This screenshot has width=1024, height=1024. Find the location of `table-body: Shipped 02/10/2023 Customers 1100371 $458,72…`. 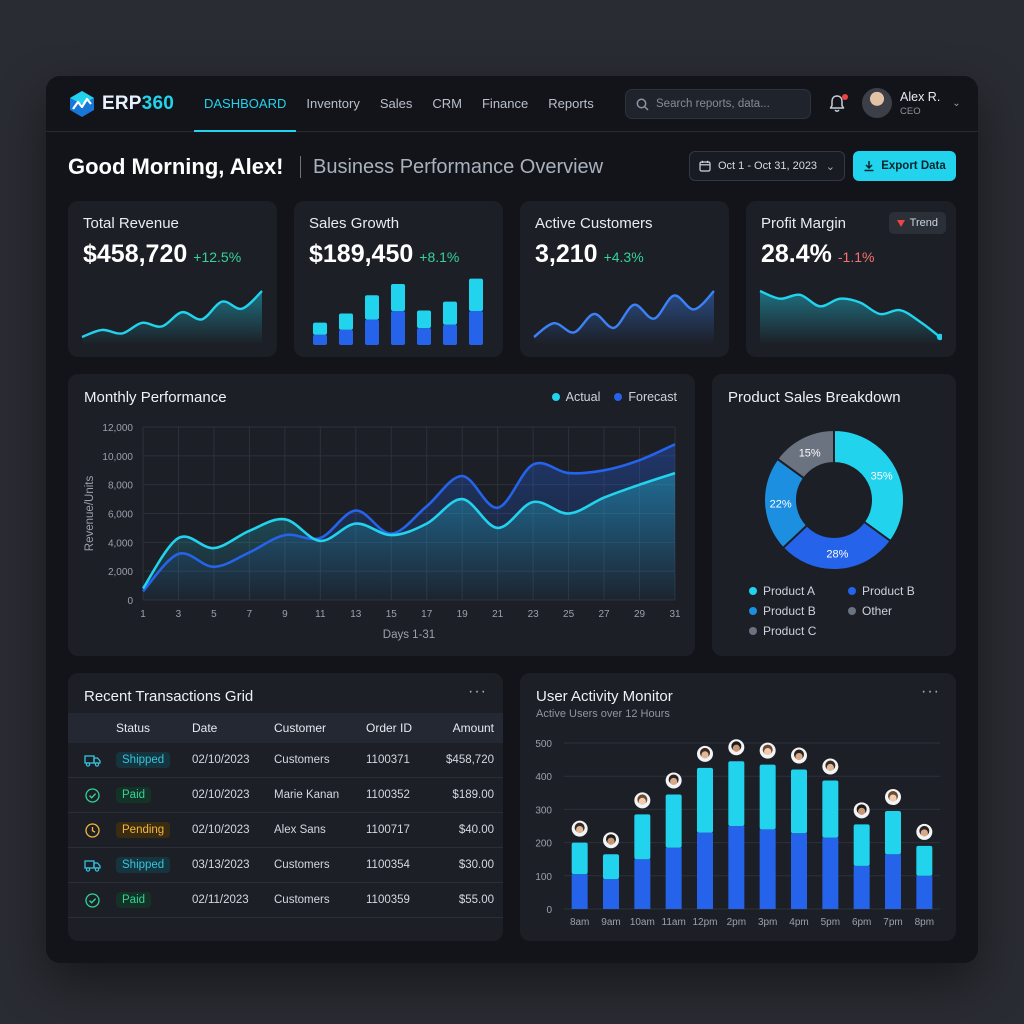

table-body: Shipped 02/10/2023 Customers 1100371 $458,72… is located at coordinates (285, 830).